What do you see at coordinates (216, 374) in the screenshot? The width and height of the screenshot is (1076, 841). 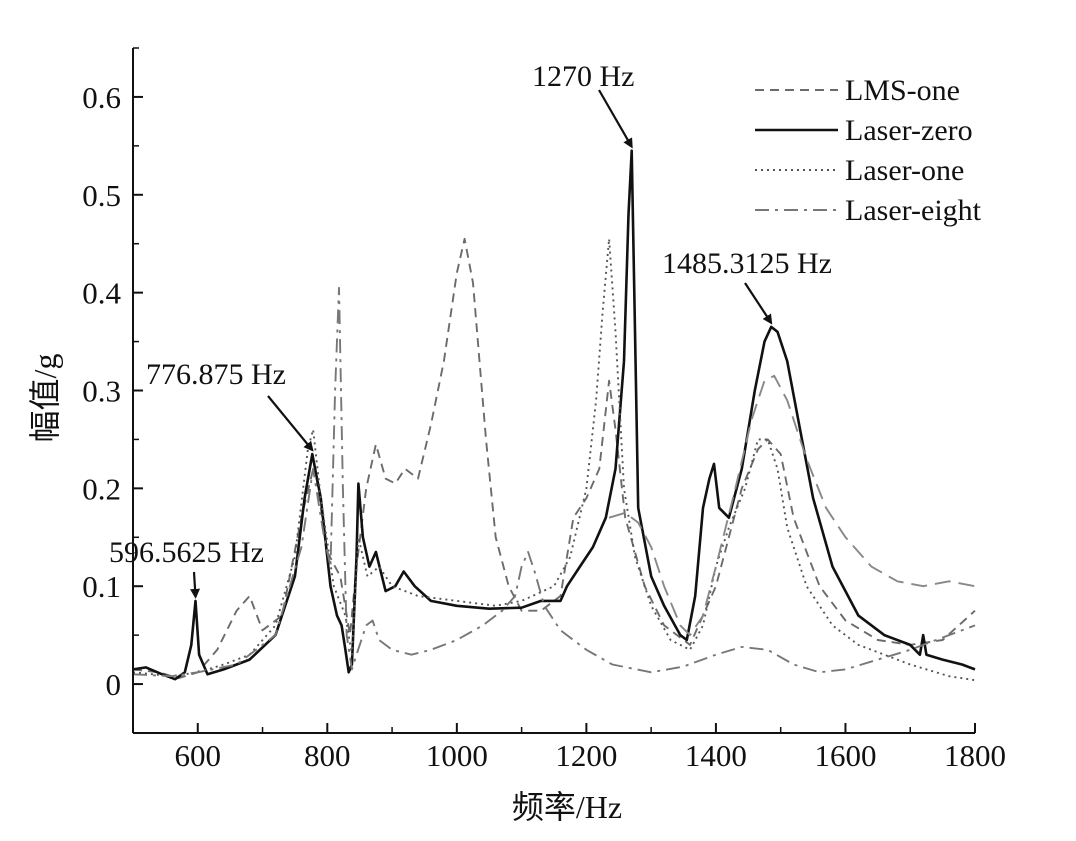 I see `annotation-label: 776.875 Hz` at bounding box center [216, 374].